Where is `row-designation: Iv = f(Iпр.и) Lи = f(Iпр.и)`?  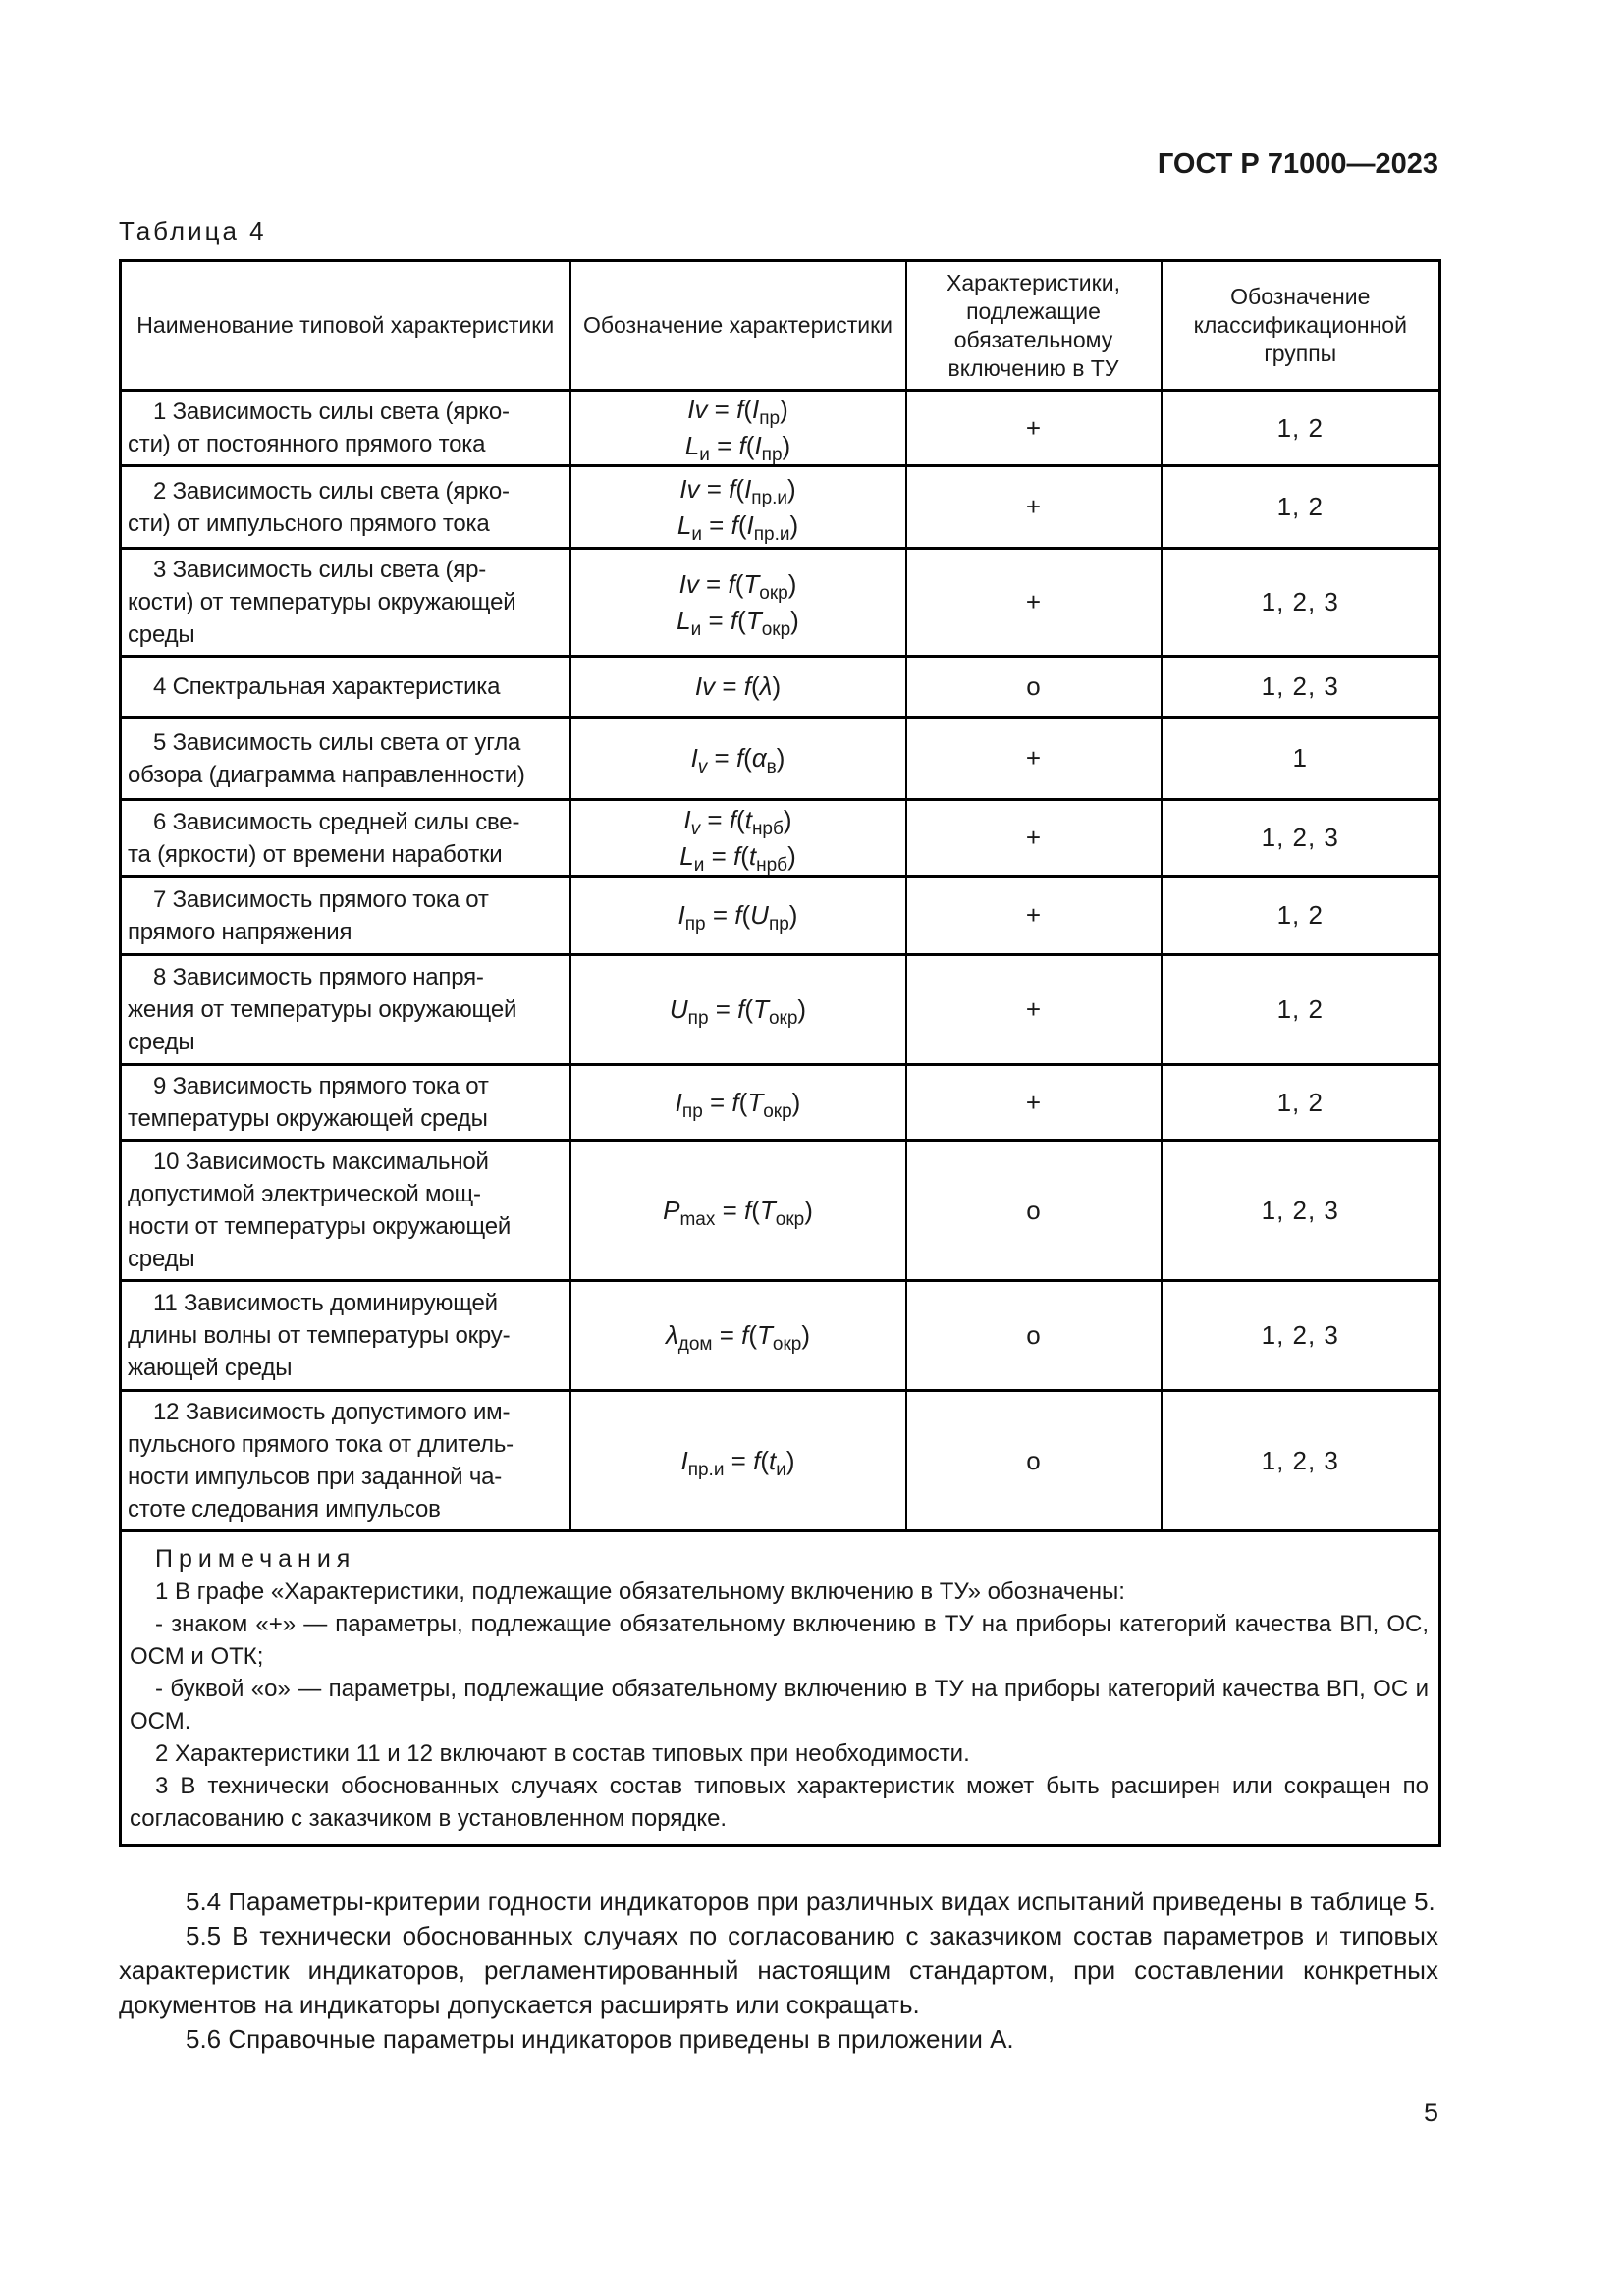
row-designation: Iv = f(Iпр.и) Lи = f(Iпр.и) is located at coordinates (737, 507).